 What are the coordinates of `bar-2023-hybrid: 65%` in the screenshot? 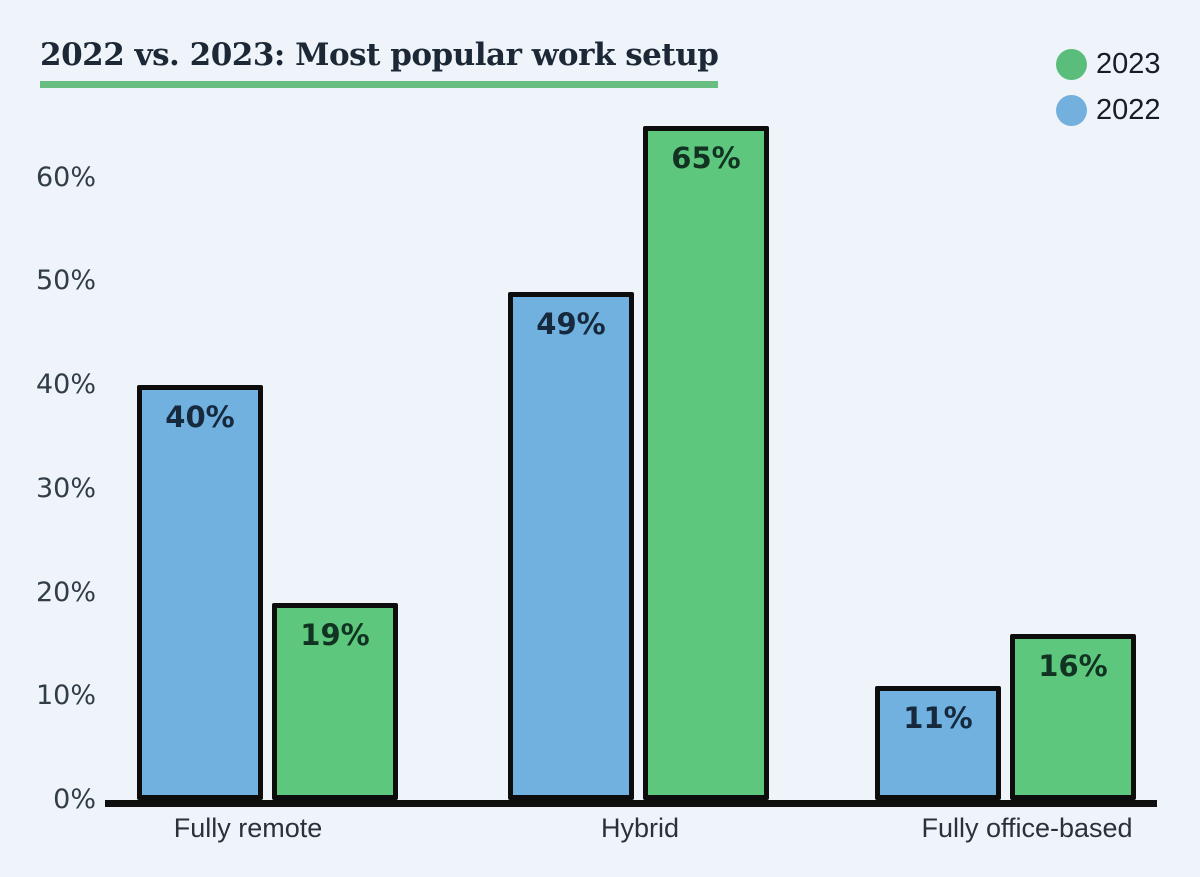 It's located at (706, 462).